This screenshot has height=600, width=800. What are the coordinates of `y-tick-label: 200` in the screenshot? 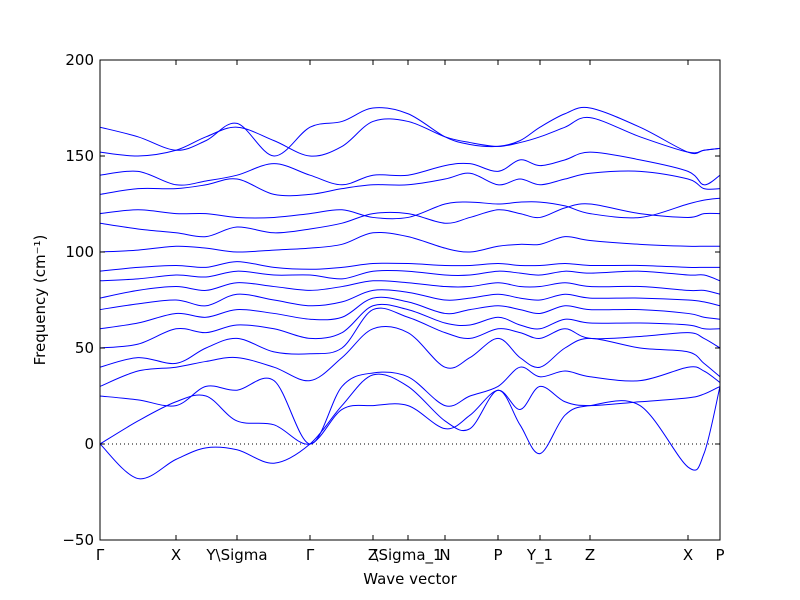 It's located at (79, 60).